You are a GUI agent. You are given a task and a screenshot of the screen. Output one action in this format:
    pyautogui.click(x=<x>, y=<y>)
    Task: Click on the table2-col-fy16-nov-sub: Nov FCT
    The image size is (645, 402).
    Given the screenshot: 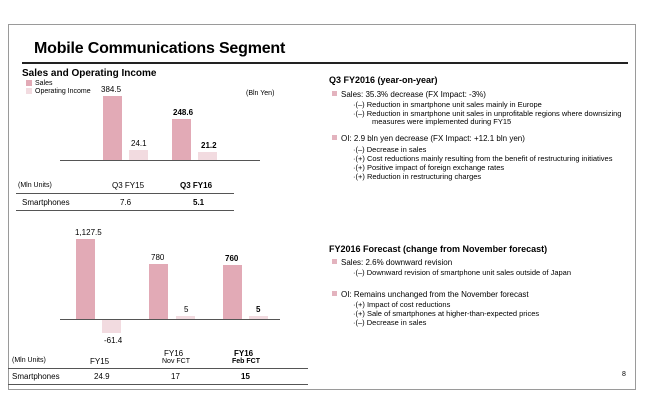 What is the action you would take?
    pyautogui.click(x=176, y=361)
    